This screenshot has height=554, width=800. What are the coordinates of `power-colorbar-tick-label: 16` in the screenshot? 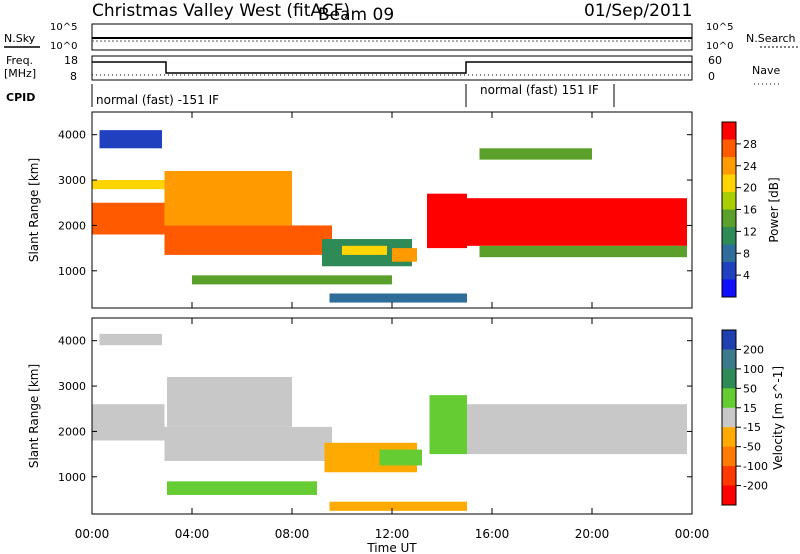 It's located at (750, 210).